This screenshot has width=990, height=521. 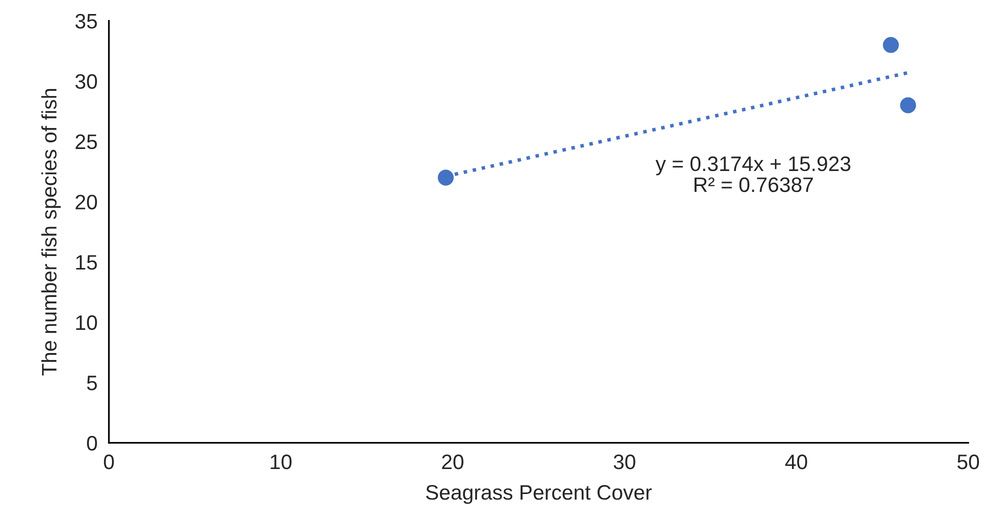 What do you see at coordinates (86, 21) in the screenshot?
I see `y-tick-label: 35` at bounding box center [86, 21].